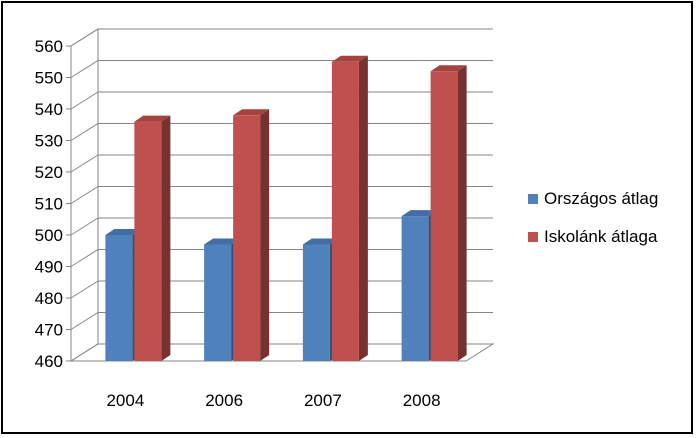 This screenshot has width=697, height=438. Describe the element at coordinates (601, 236) in the screenshot. I see `legend-label-1: Iskolánk átlaga` at that location.